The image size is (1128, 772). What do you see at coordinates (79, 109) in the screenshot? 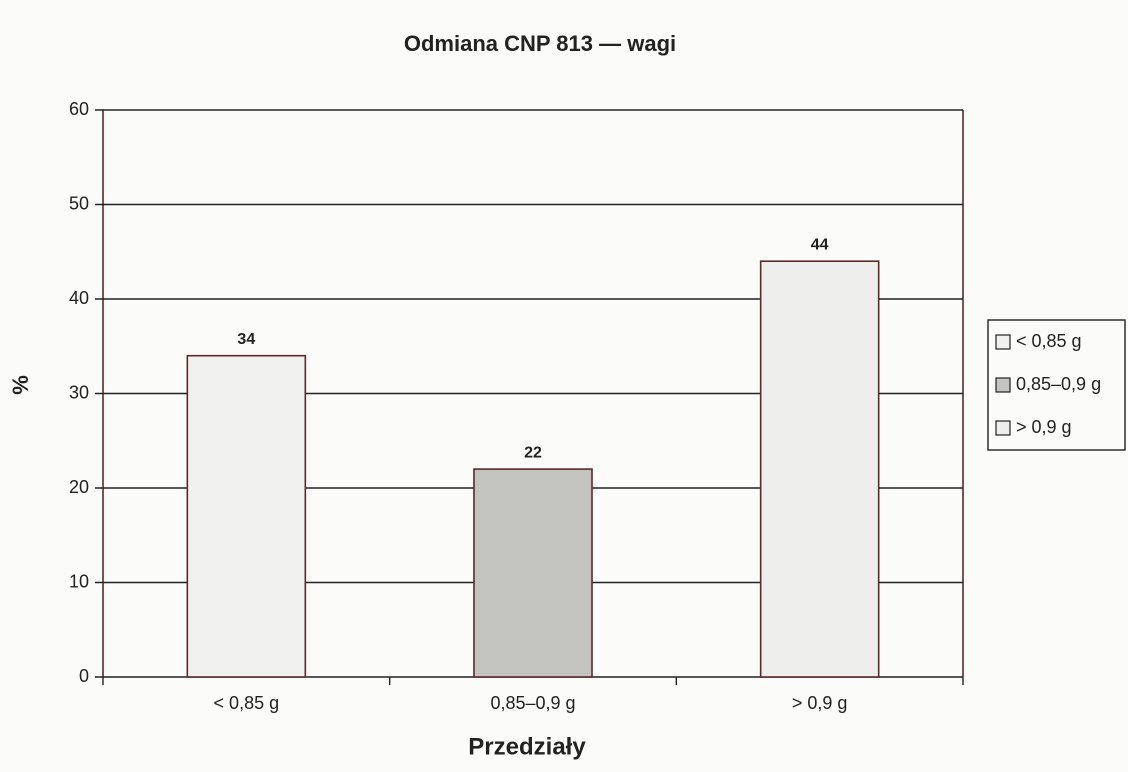
I see `y-tick-label: 60` at bounding box center [79, 109].